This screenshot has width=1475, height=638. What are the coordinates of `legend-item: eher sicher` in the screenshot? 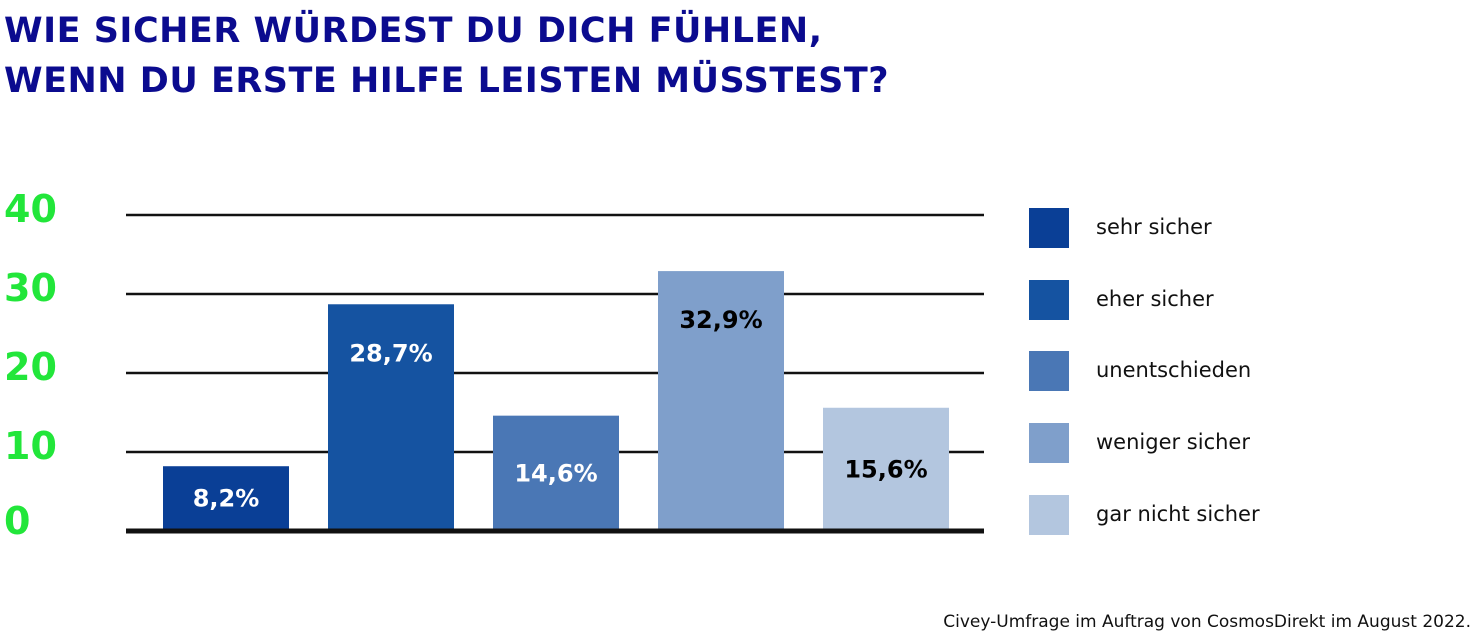 It's located at (1229, 299).